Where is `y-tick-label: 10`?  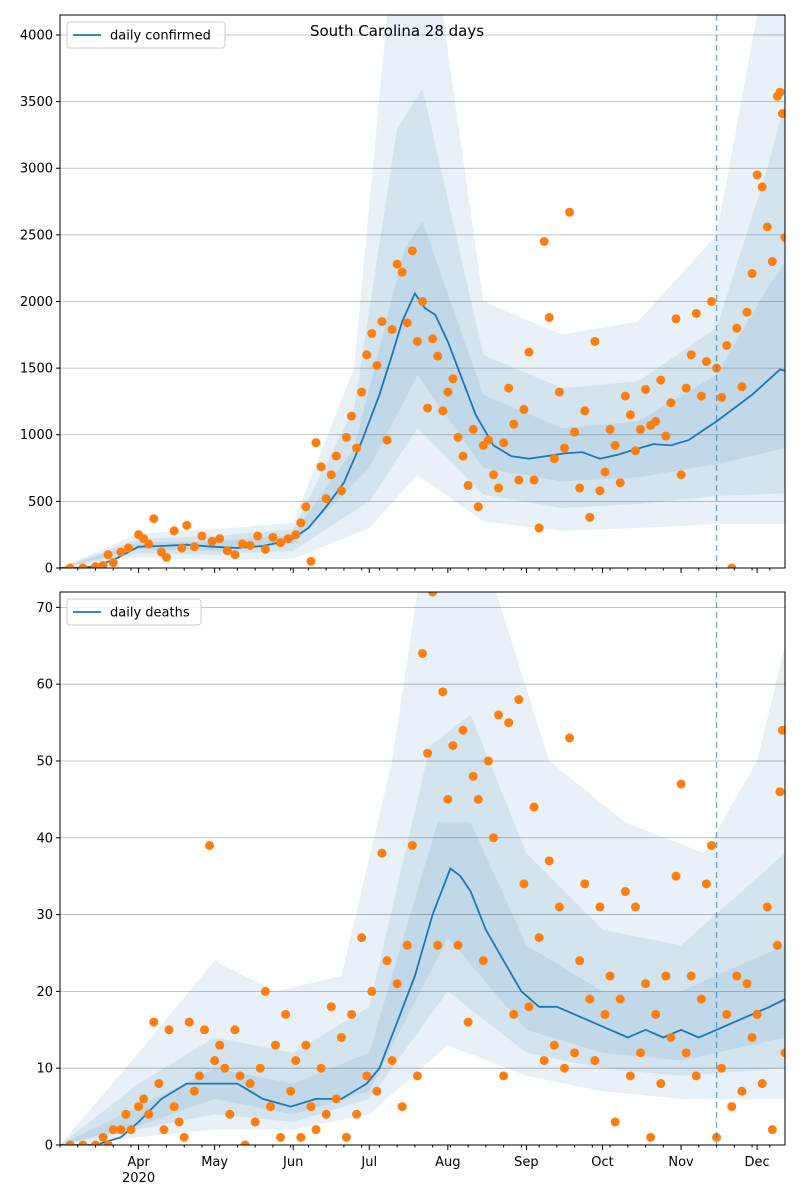
y-tick-label: 10 is located at coordinates (44, 1069).